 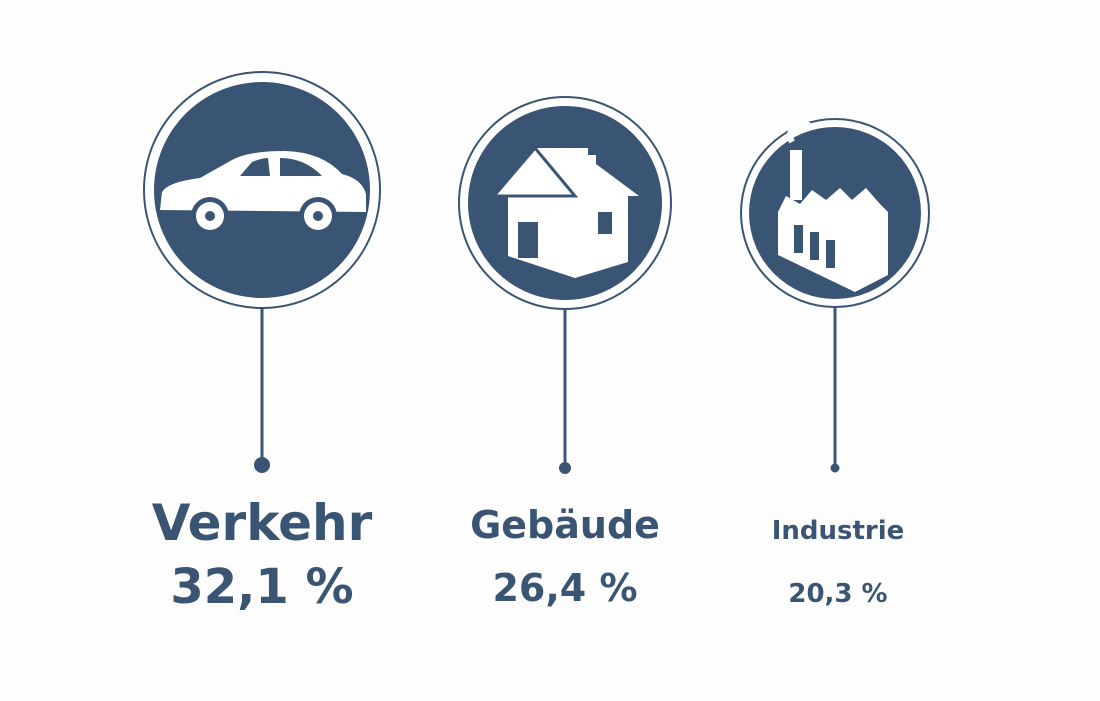 I want to click on item-label: Industrie, so click(x=838, y=531).